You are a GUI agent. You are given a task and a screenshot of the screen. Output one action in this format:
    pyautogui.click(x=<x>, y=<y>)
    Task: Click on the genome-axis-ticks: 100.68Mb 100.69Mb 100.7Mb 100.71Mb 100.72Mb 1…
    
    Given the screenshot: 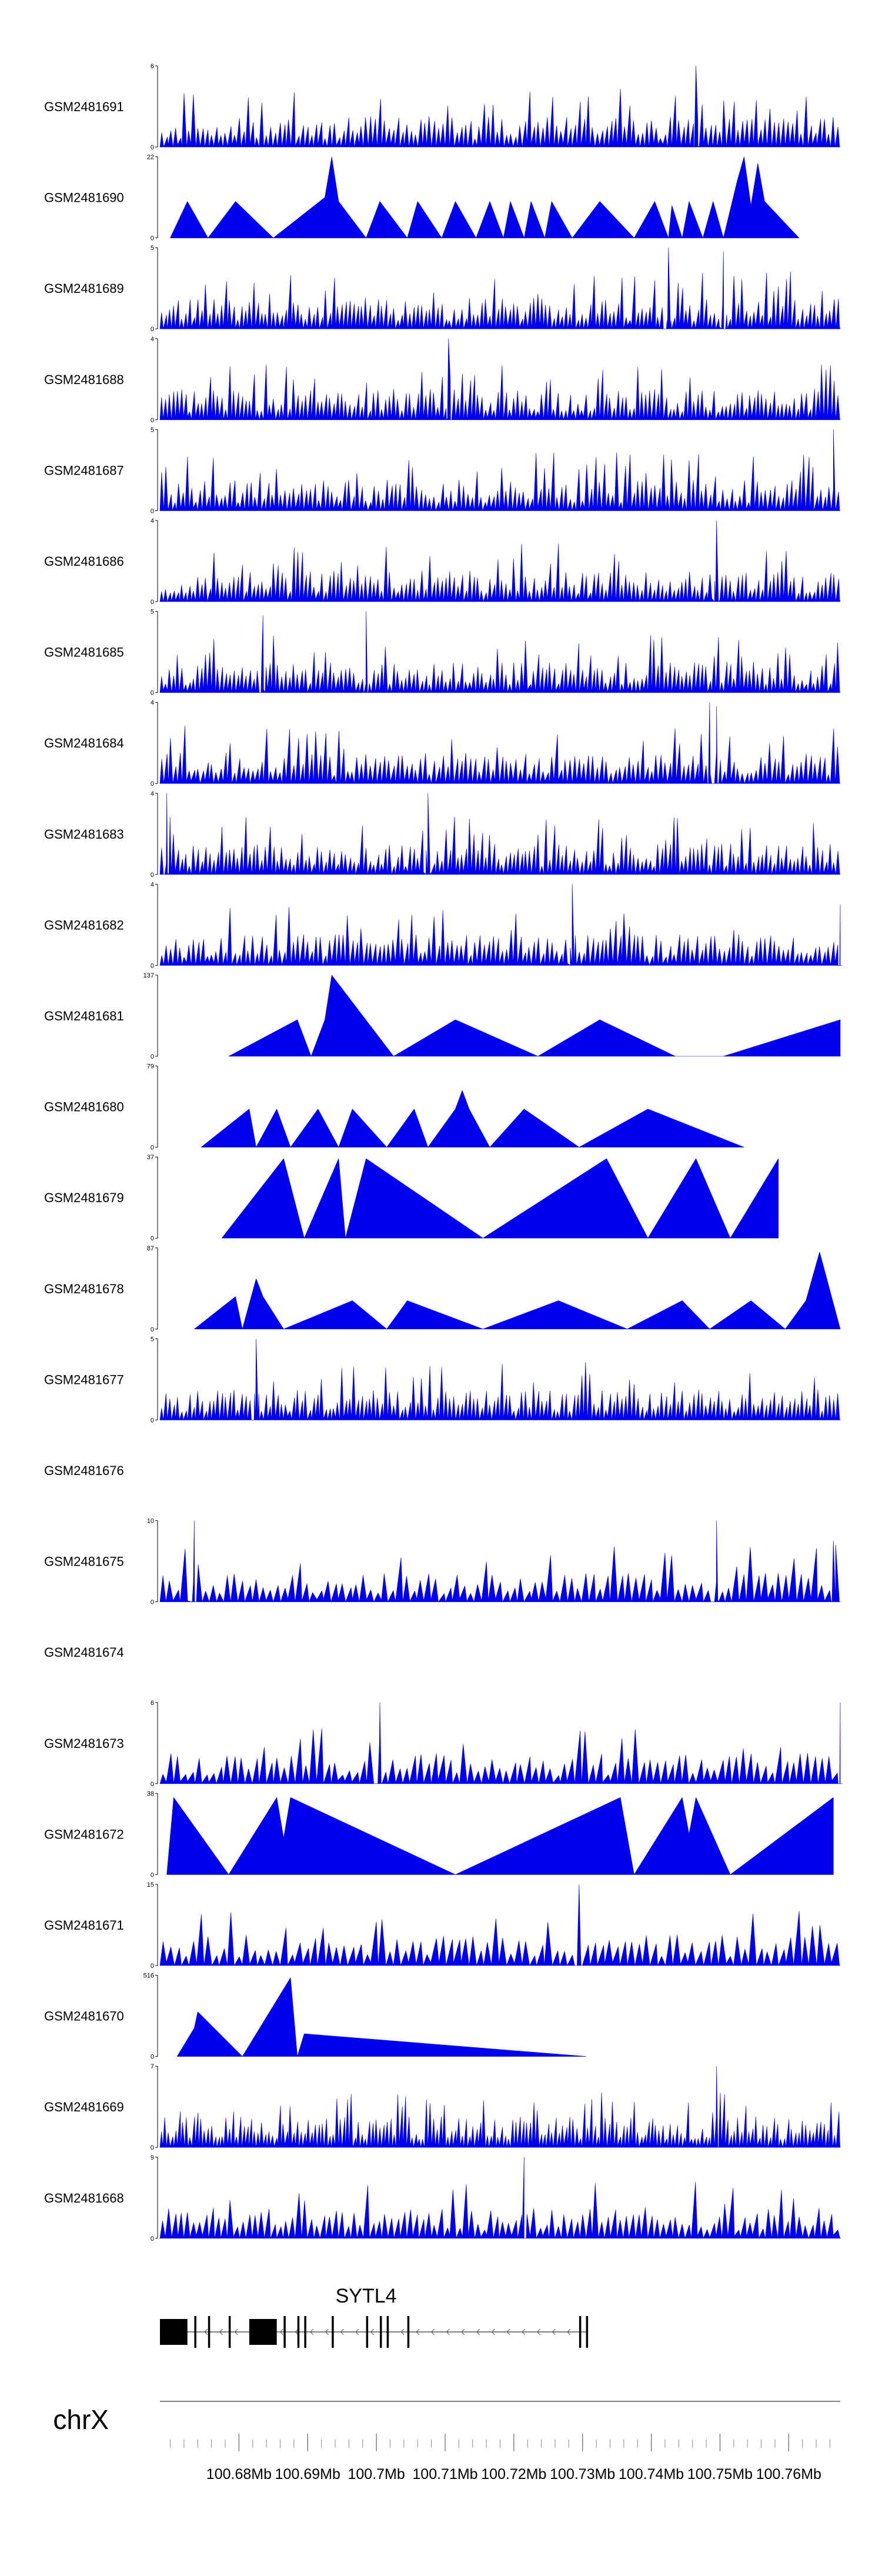 What is the action you would take?
    pyautogui.click(x=500, y=2458)
    